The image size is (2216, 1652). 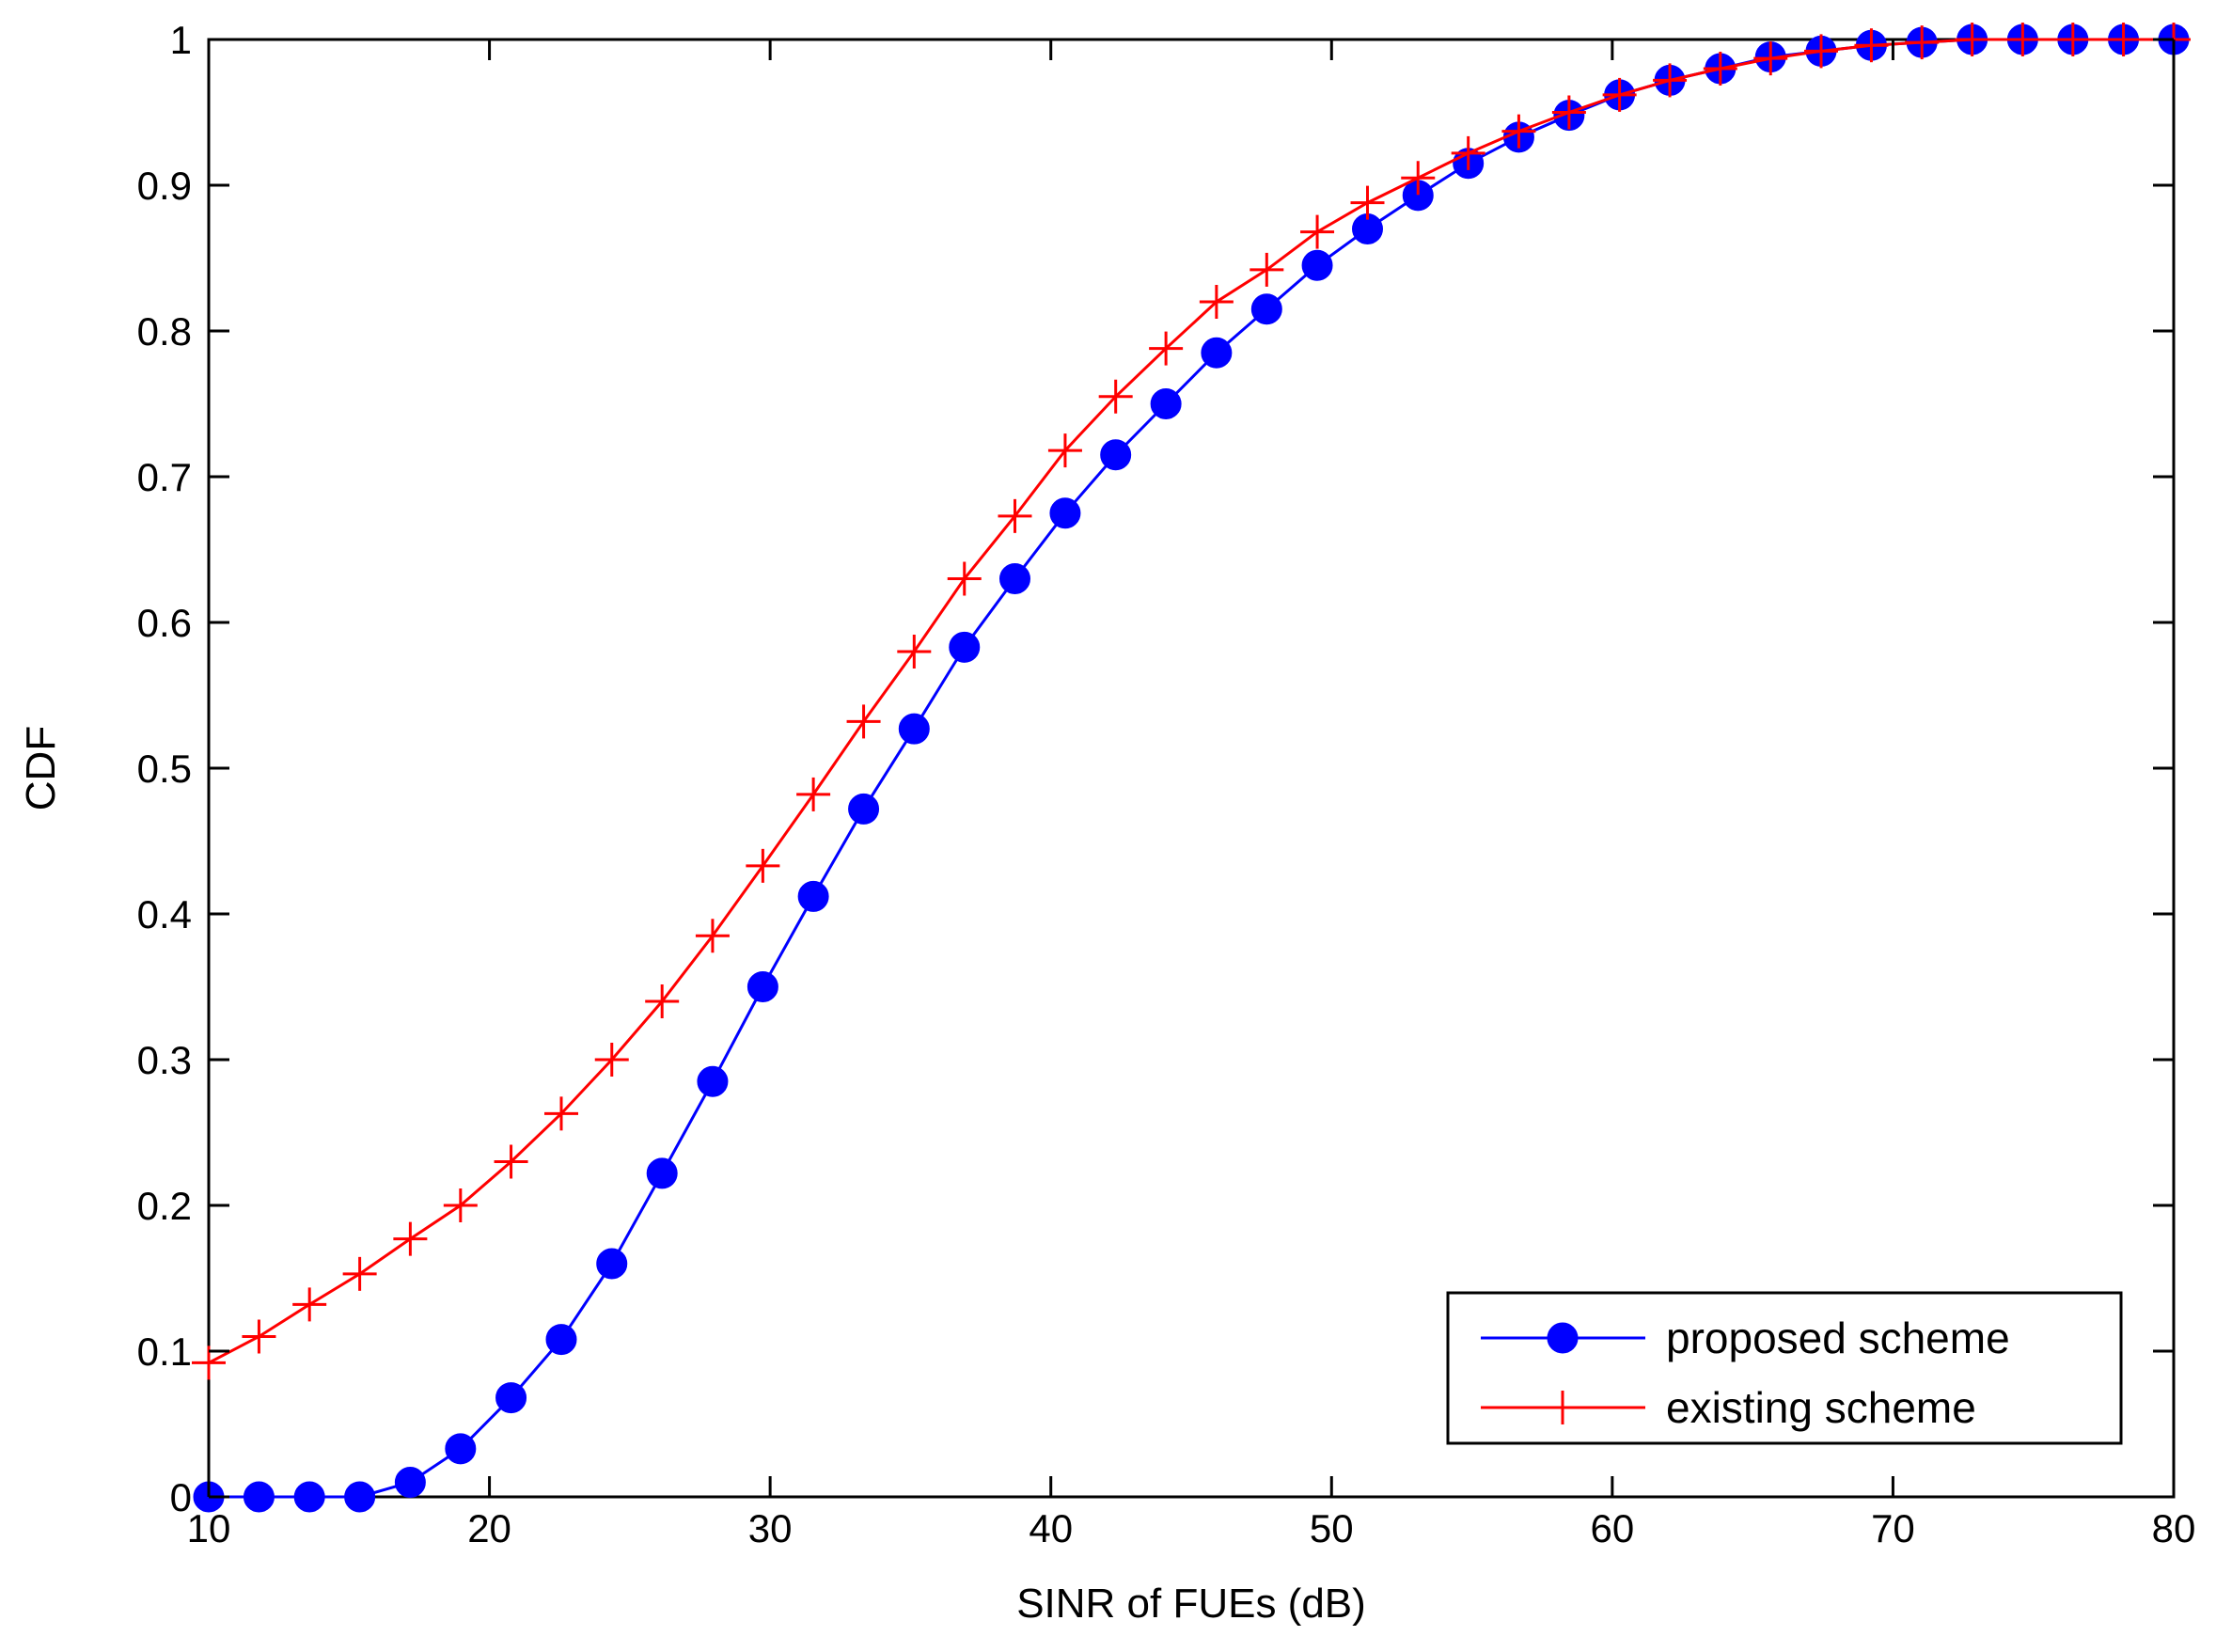 What do you see at coordinates (181, 1497) in the screenshot?
I see `y-tick-label-0: 0` at bounding box center [181, 1497].